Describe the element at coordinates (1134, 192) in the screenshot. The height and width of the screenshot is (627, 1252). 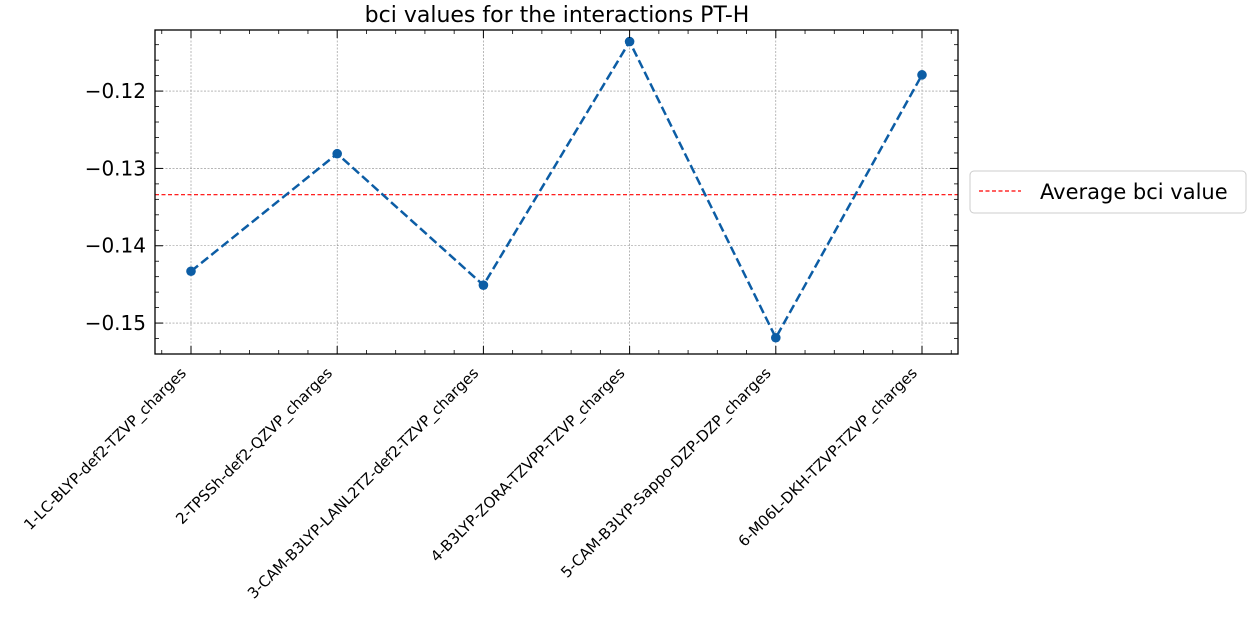
I see `legend-label-average: Average bci value` at that location.